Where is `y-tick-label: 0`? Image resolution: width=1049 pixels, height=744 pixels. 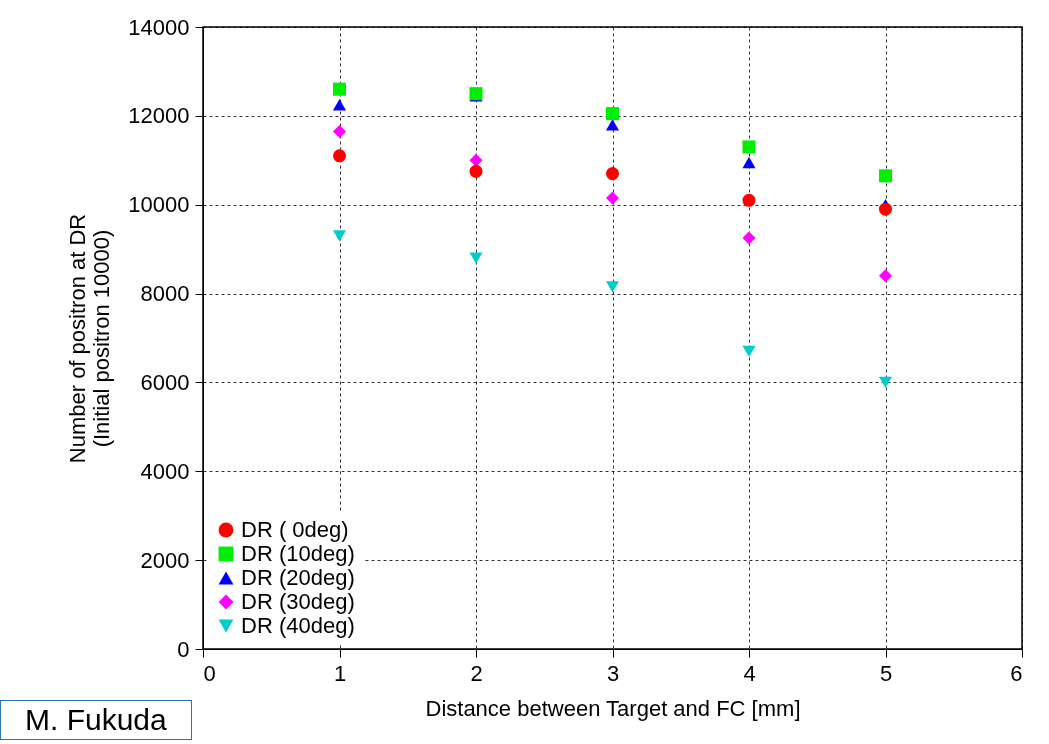
y-tick-label: 0 is located at coordinates (183, 649).